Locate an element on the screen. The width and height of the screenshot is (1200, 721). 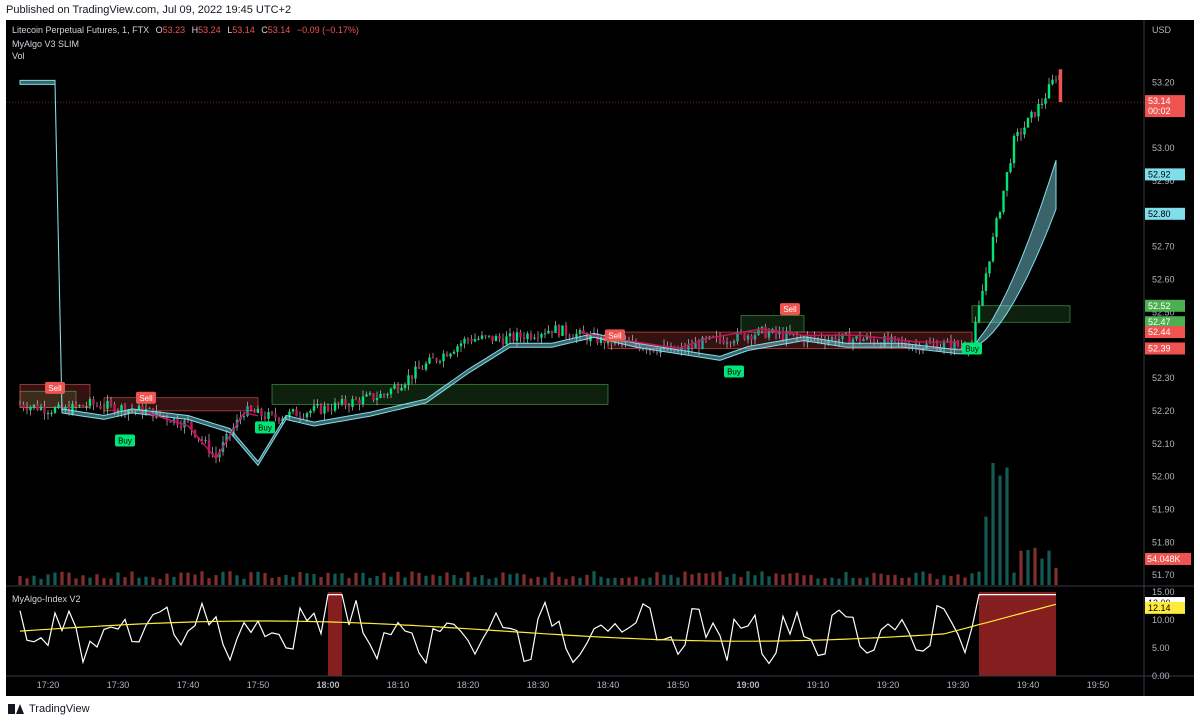
signal-label: Buy is located at coordinates (972, 348).